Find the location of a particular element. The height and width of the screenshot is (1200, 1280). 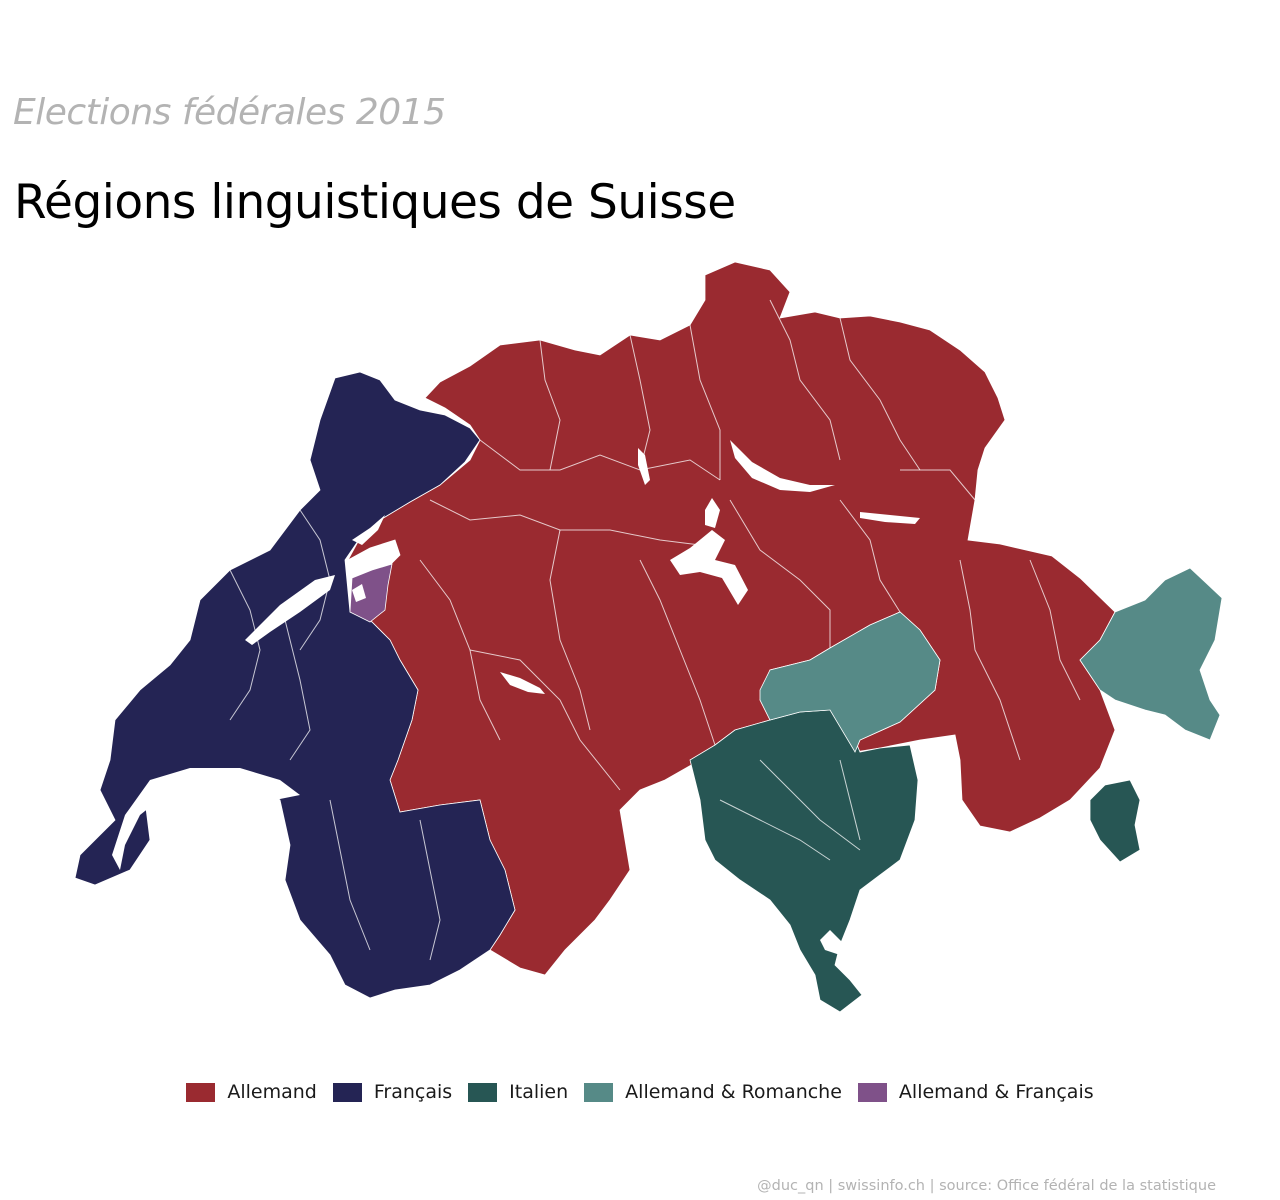

legend-item-allemand: Allemand is located at coordinates (251, 1092).